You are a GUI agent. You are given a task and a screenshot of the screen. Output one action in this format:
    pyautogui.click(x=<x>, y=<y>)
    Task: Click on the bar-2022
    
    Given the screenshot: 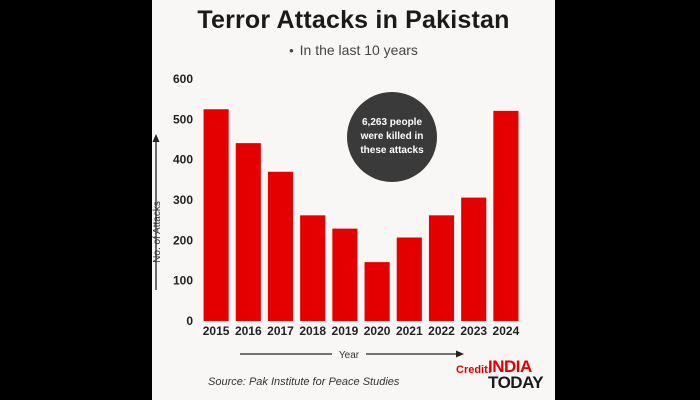 What is the action you would take?
    pyautogui.click(x=441, y=268)
    